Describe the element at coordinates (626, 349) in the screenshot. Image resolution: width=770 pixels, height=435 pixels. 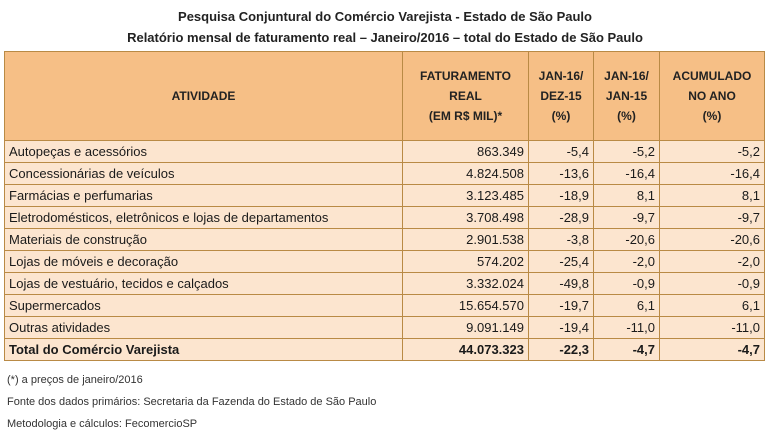
I see `total-jan-jan: -4,7` at that location.